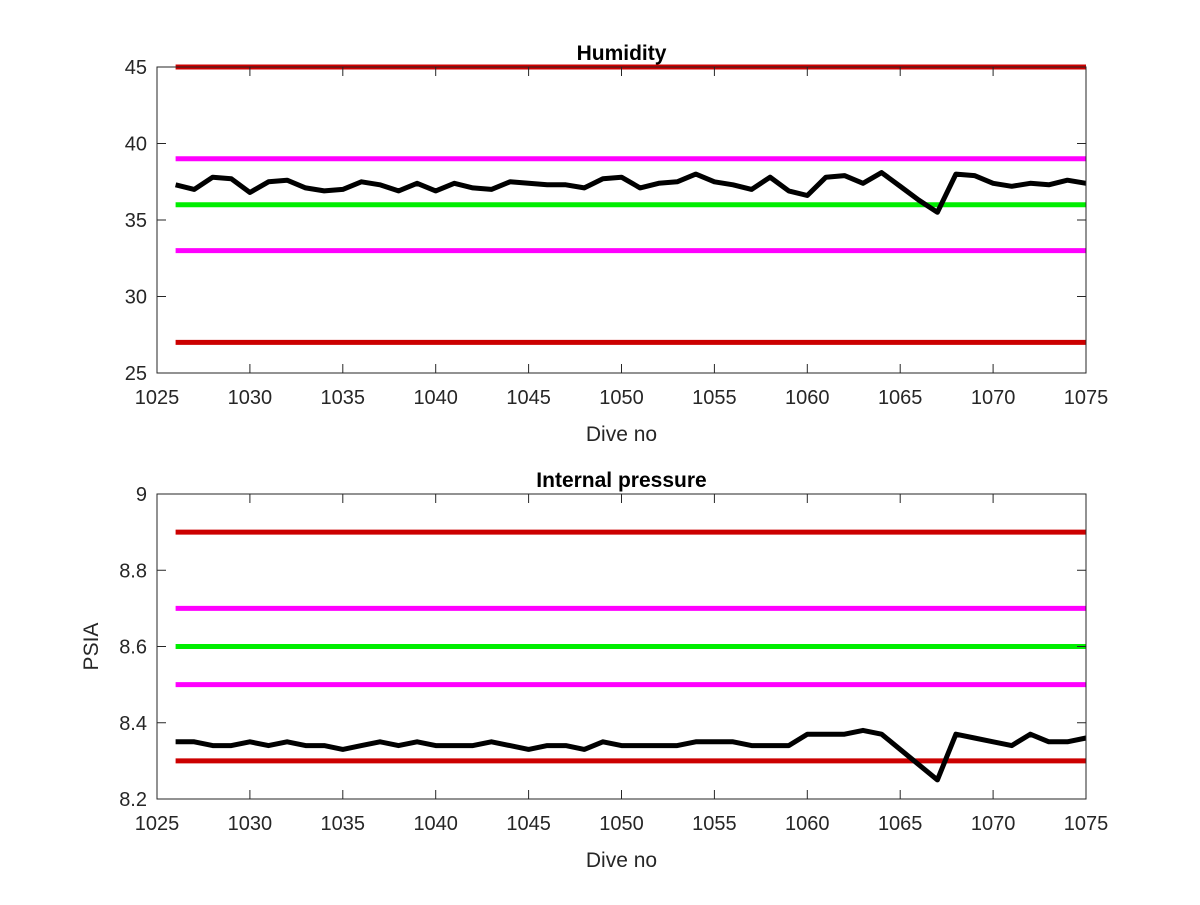 The height and width of the screenshot is (905, 1200). What do you see at coordinates (621, 824) in the screenshot?
I see `internal-pressure-x-tick-label: 1050` at bounding box center [621, 824].